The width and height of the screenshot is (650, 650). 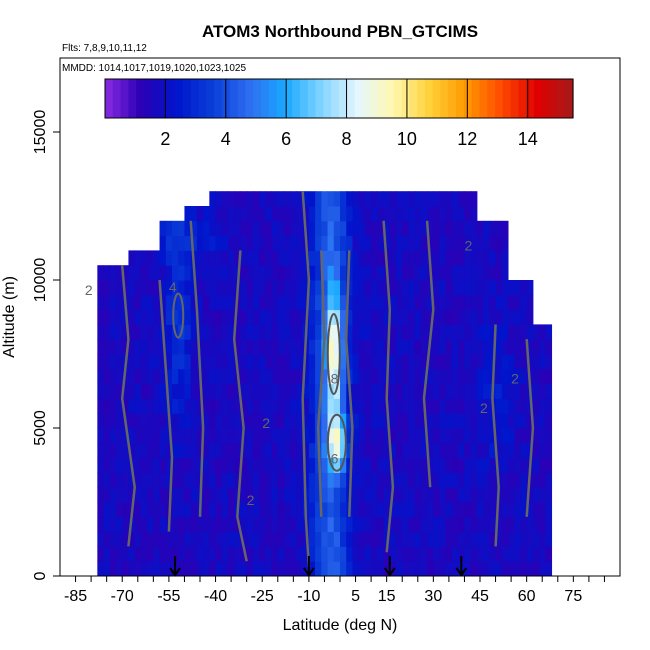 What do you see at coordinates (484, 408) in the screenshot?
I see `contour-label: 2` at bounding box center [484, 408].